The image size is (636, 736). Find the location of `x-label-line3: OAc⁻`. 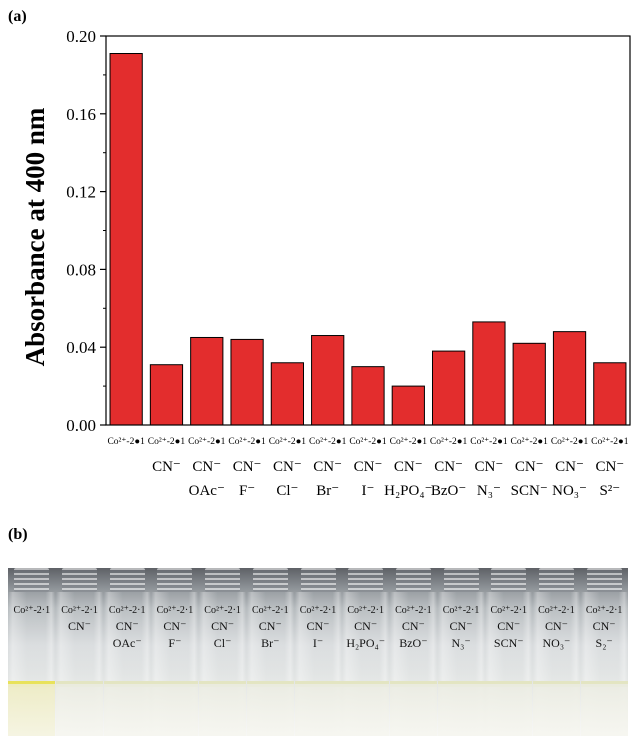

x-label-line3: OAc⁻ is located at coordinates (207, 491).